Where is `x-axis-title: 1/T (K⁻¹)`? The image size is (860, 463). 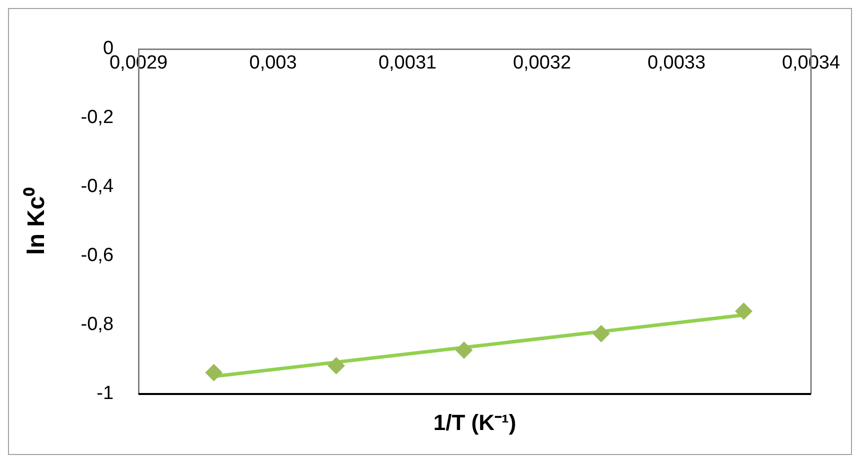 x-axis-title: 1/T (K⁻¹) is located at coordinates (474, 423).